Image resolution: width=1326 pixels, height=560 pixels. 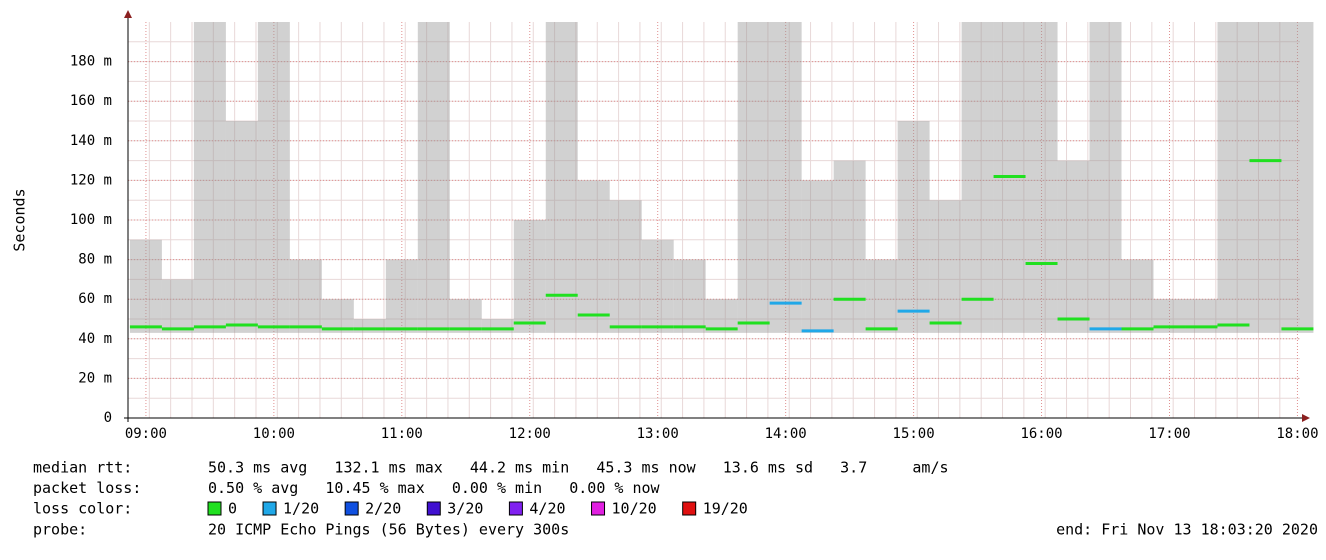 What do you see at coordinates (20, 219) in the screenshot?
I see `y-axis-label: Seconds` at bounding box center [20, 219].